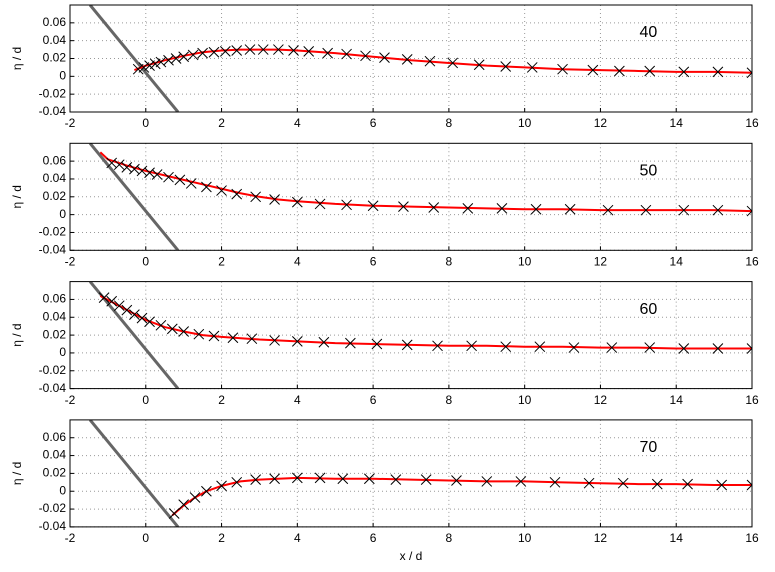 Image resolution: width=775 pixels, height=572 pixels. What do you see at coordinates (648, 309) in the screenshot?
I see `annotation: 60` at bounding box center [648, 309].